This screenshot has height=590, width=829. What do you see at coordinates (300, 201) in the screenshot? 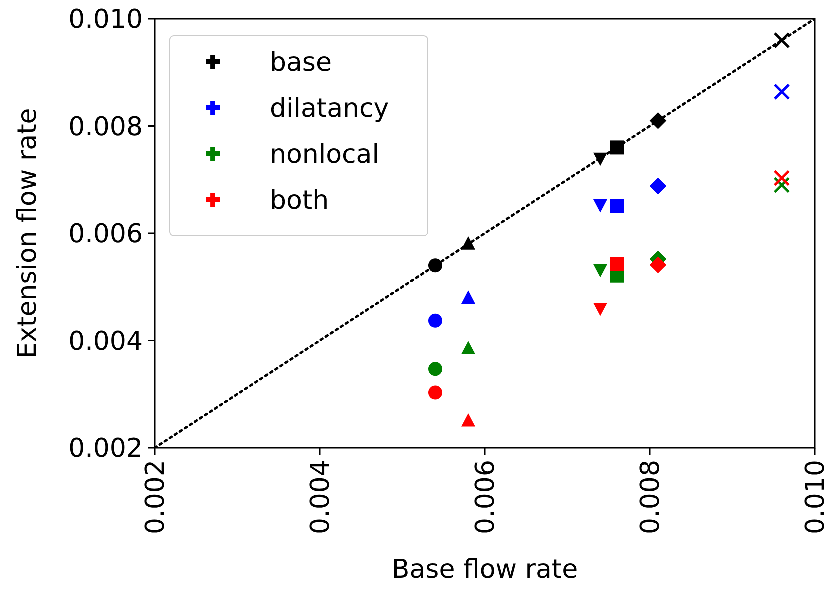
I see `legend-label: both` at bounding box center [300, 201].